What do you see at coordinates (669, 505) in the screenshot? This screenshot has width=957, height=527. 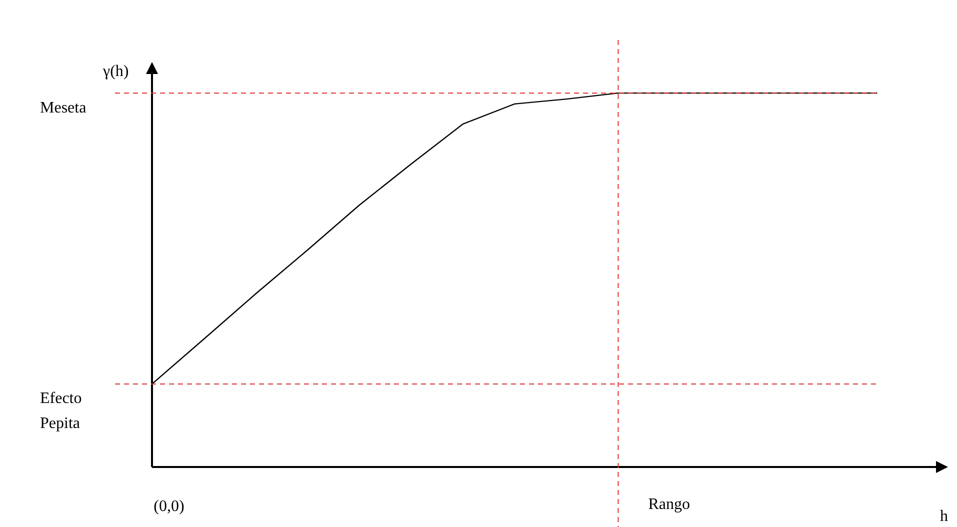 I see `text: Rango` at bounding box center [669, 505].